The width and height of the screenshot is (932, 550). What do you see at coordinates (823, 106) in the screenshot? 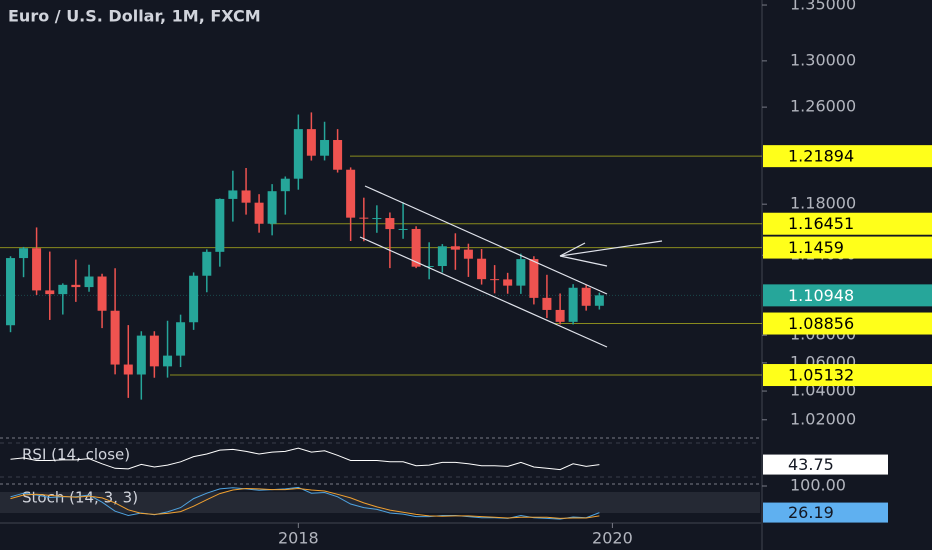
I see `y-tick-label: 1.26000` at bounding box center [823, 106].